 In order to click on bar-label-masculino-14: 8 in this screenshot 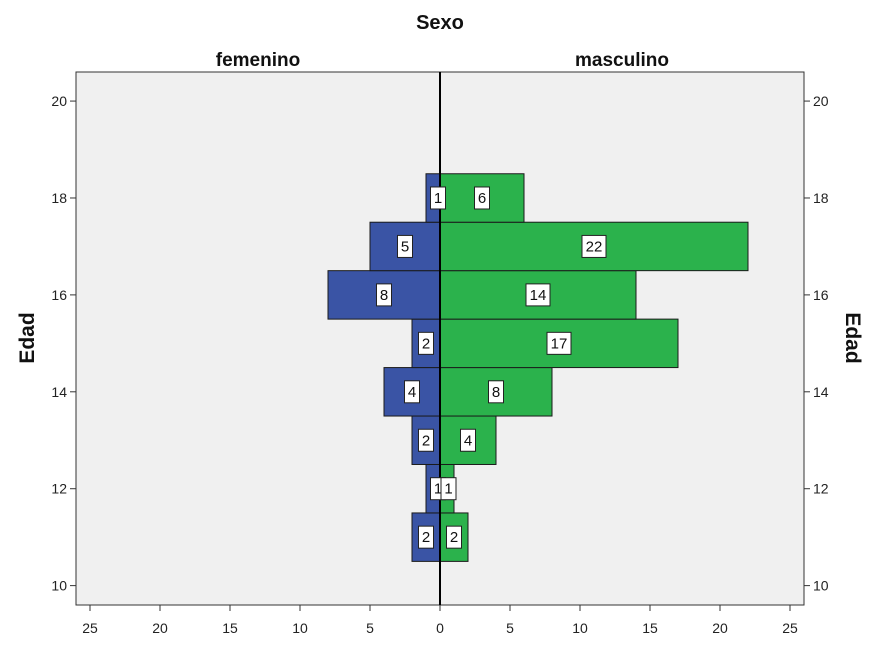, I will do `click(496, 392)`.